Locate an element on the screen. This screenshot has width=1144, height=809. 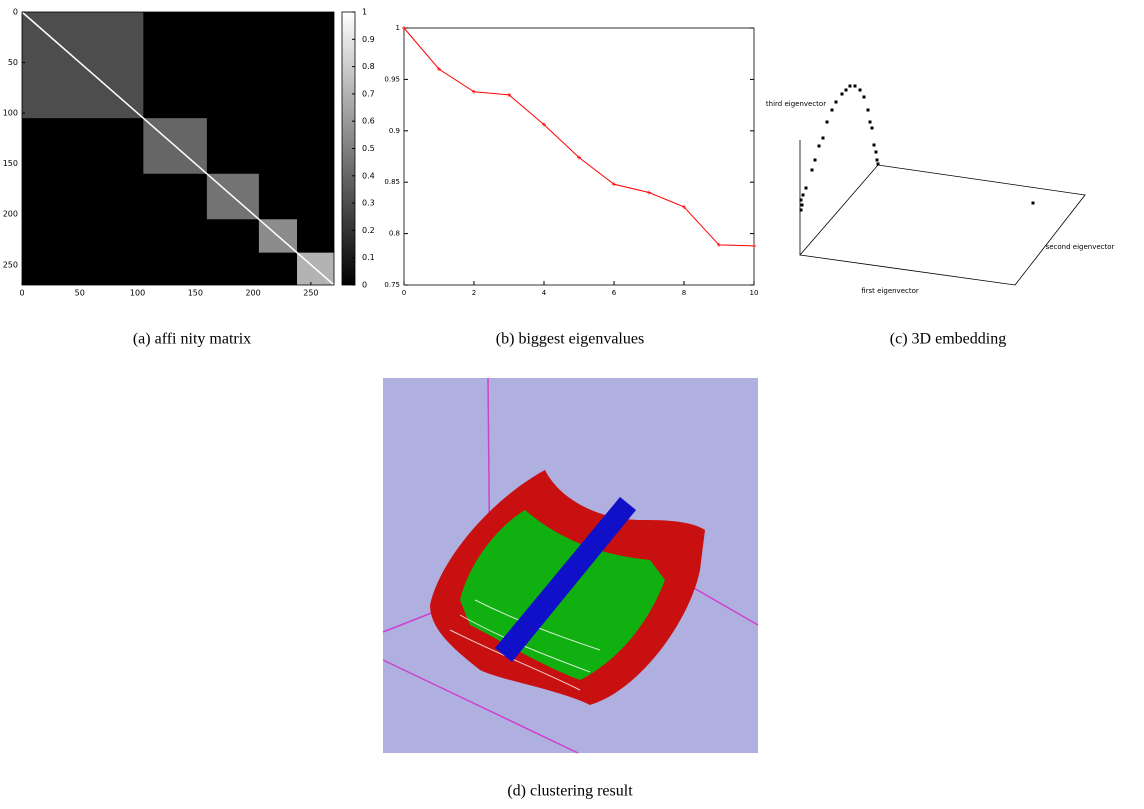
y-tick-label: 0.85 is located at coordinates (392, 182).